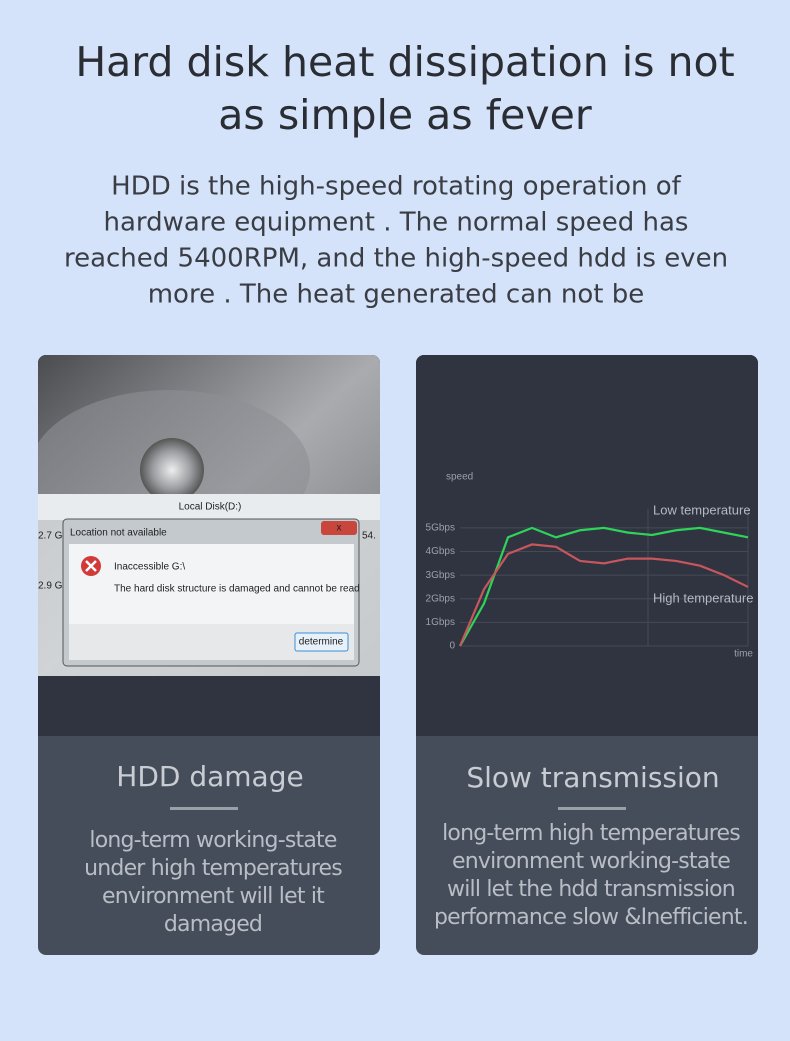 This screenshot has height=1041, width=790. I want to click on close-label: x, so click(339, 528).